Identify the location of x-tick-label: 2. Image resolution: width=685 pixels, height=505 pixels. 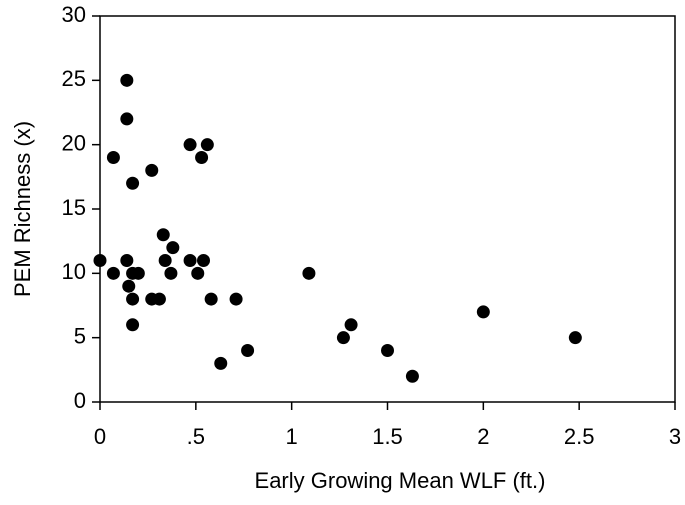
(483, 436).